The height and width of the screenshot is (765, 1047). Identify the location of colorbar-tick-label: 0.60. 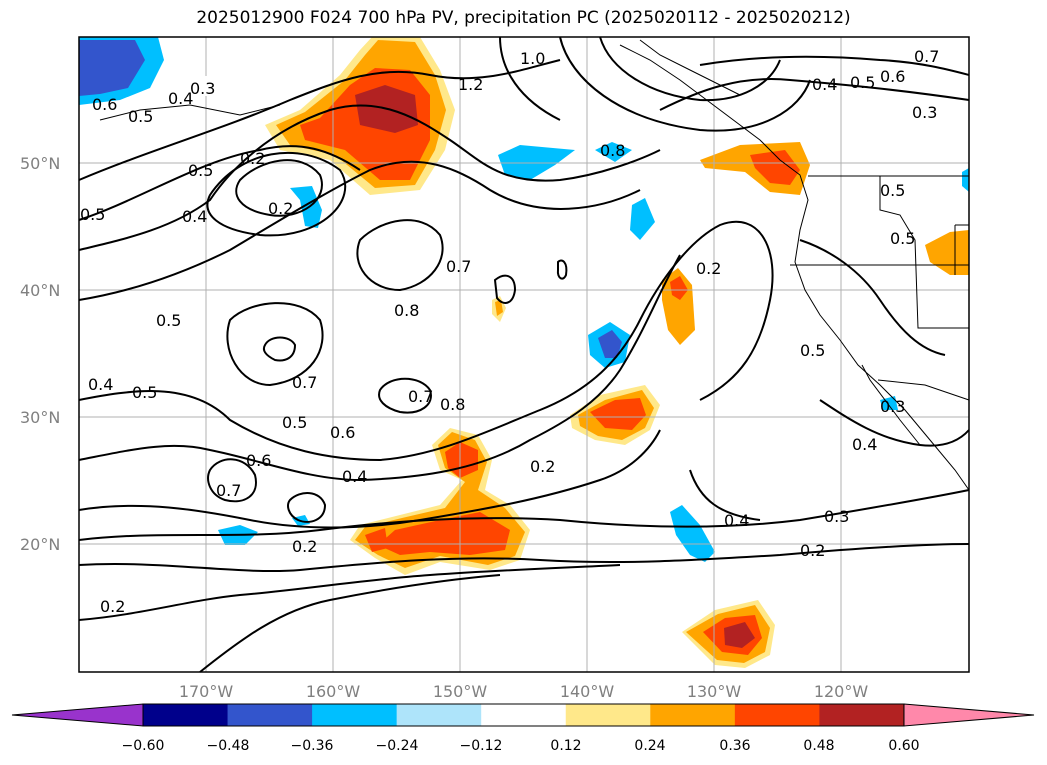
(903, 746).